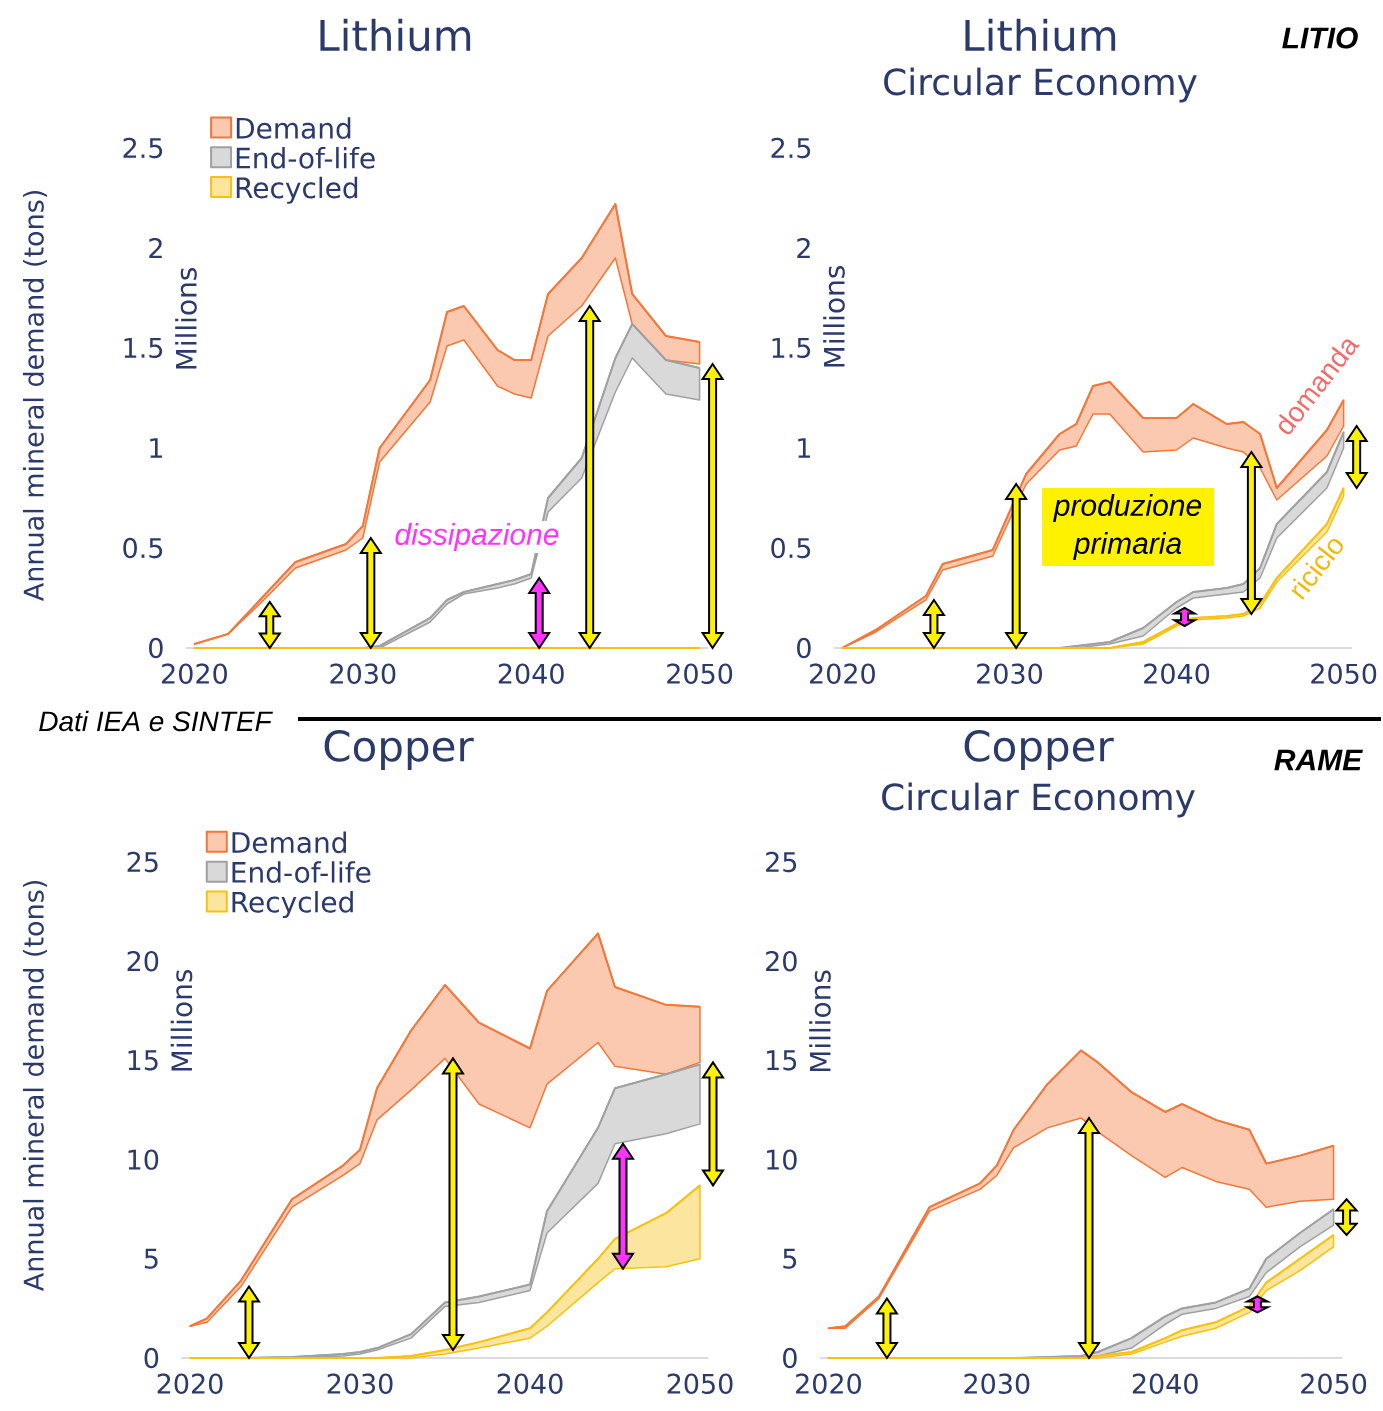  Describe the element at coordinates (477, 537) in the screenshot. I see `annotation: dissipazione` at that location.